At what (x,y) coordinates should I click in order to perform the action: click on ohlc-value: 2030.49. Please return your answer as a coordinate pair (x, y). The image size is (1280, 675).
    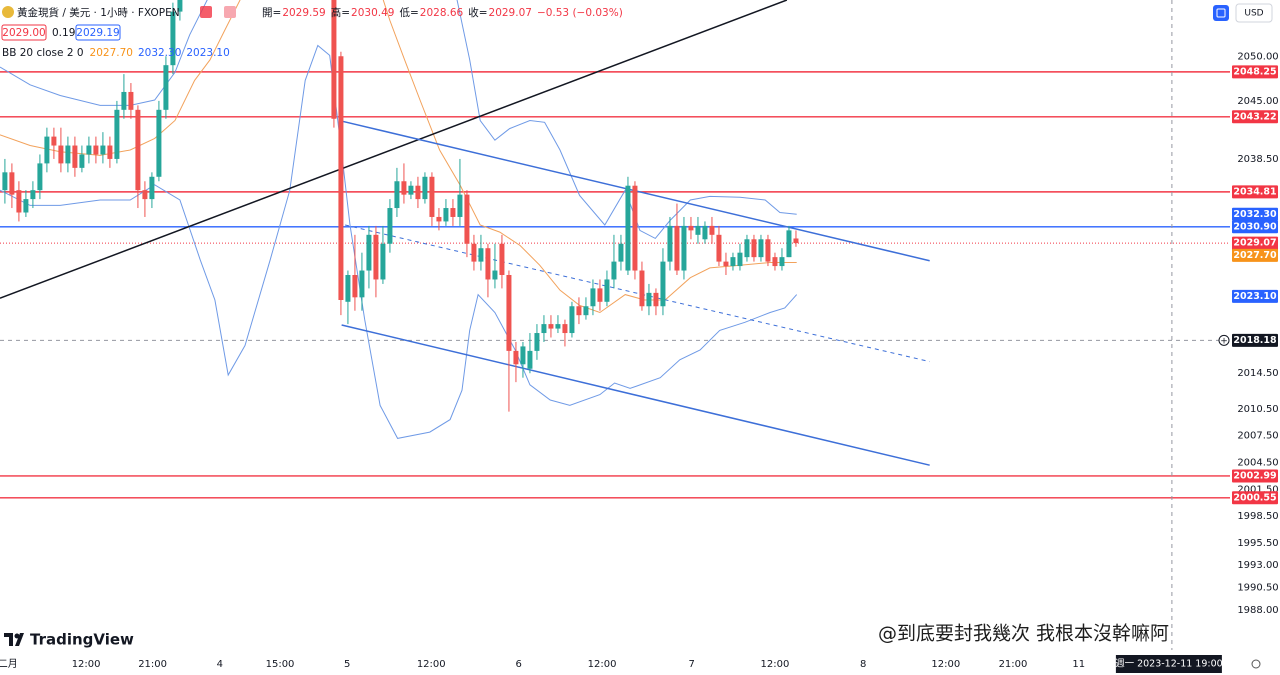
    Looking at the image, I should click on (372, 13).